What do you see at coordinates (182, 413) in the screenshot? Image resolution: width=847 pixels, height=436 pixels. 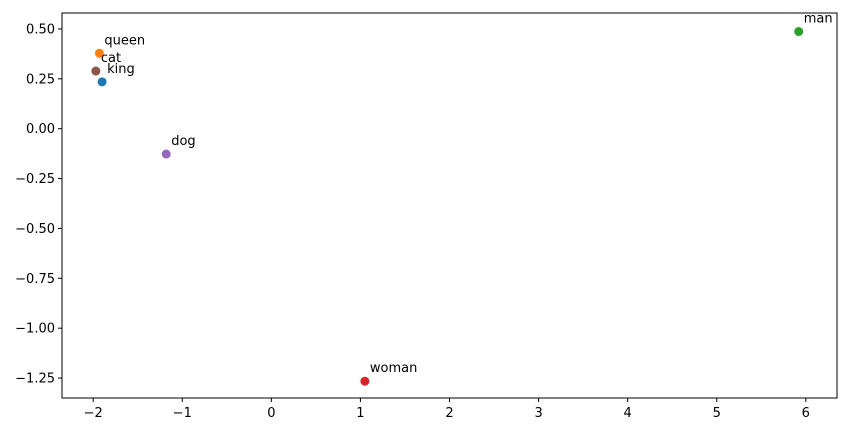 I see `x-tick-label: −1` at bounding box center [182, 413].